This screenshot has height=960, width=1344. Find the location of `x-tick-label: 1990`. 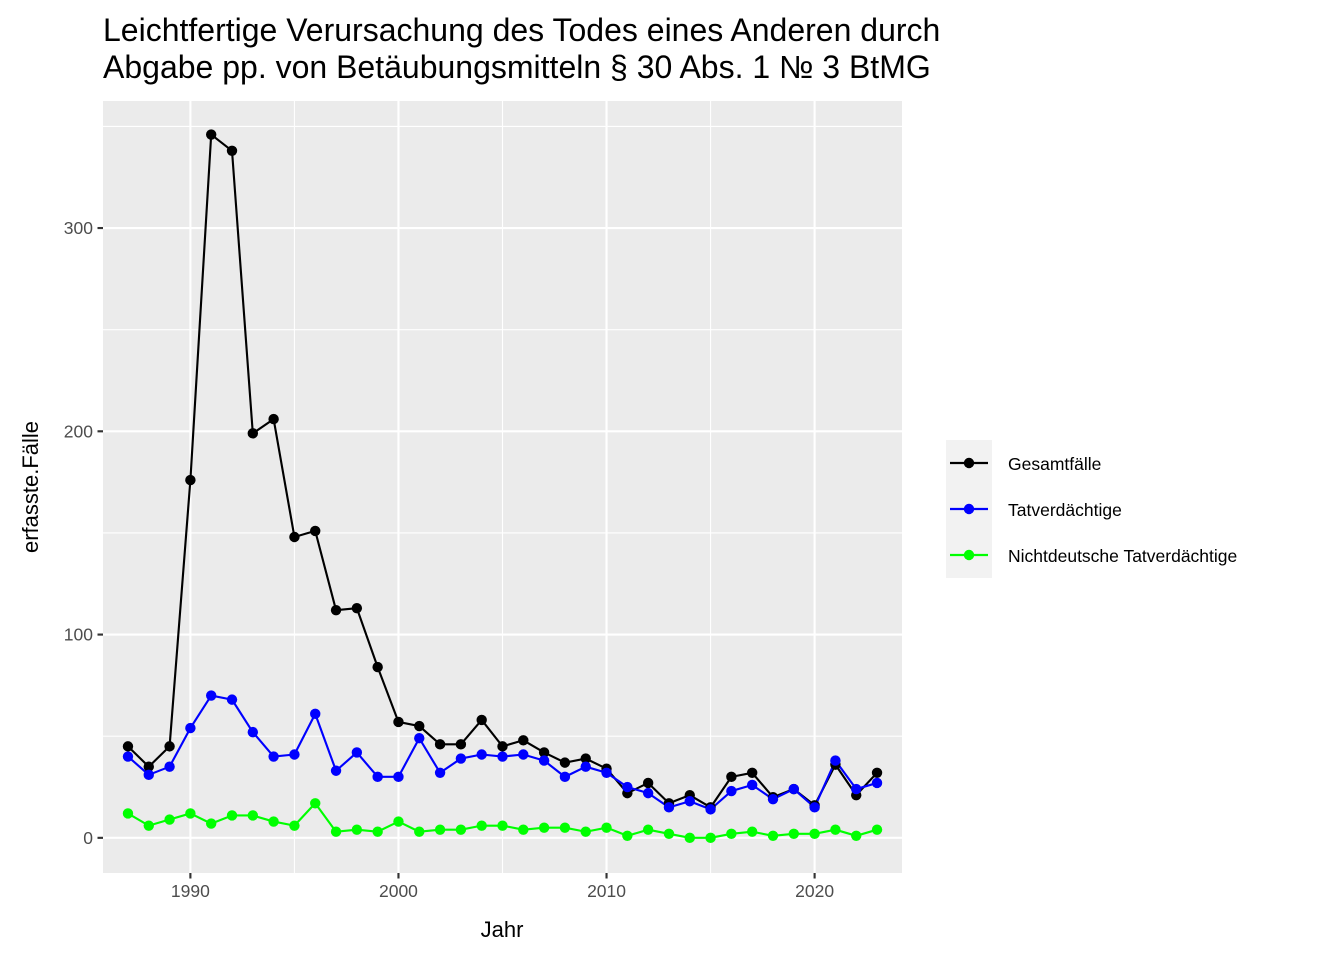

x-tick-label: 1990 is located at coordinates (190, 891).